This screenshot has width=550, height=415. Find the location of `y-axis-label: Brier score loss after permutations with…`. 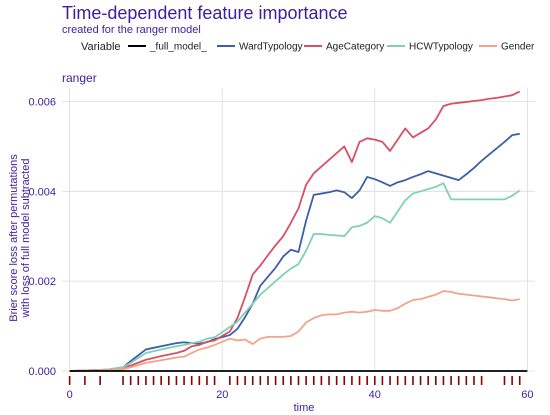

y-axis-label: Brier score loss after permutations with… is located at coordinates (20, 238).